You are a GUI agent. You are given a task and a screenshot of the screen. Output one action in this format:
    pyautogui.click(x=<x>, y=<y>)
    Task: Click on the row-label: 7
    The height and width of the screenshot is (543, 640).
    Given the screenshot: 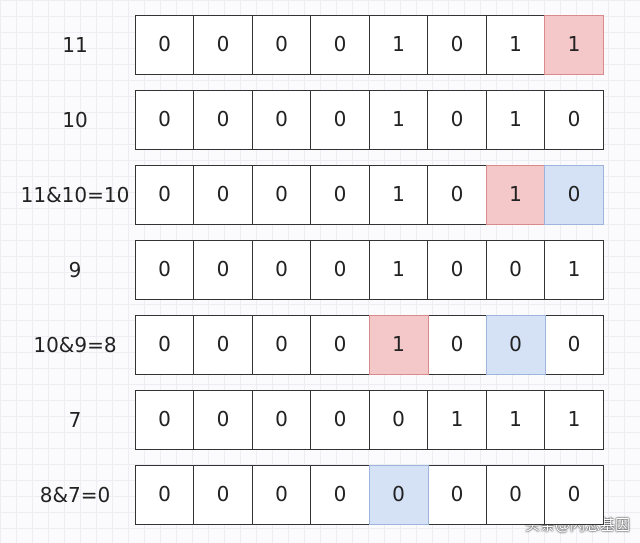 What is the action you would take?
    pyautogui.click(x=75, y=420)
    